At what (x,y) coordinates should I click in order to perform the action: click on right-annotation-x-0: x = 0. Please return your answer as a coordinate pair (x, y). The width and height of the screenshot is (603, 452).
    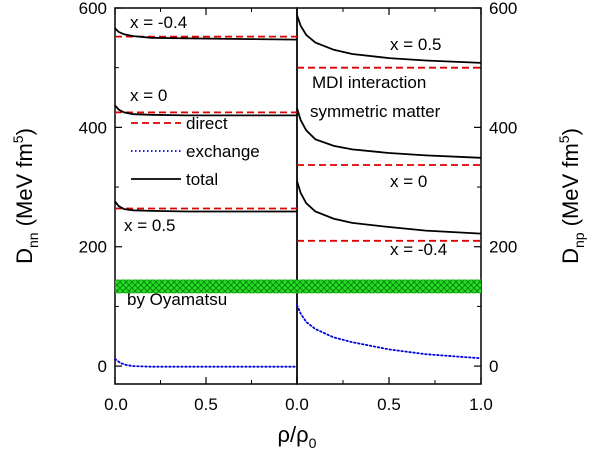
    Looking at the image, I should click on (408, 181).